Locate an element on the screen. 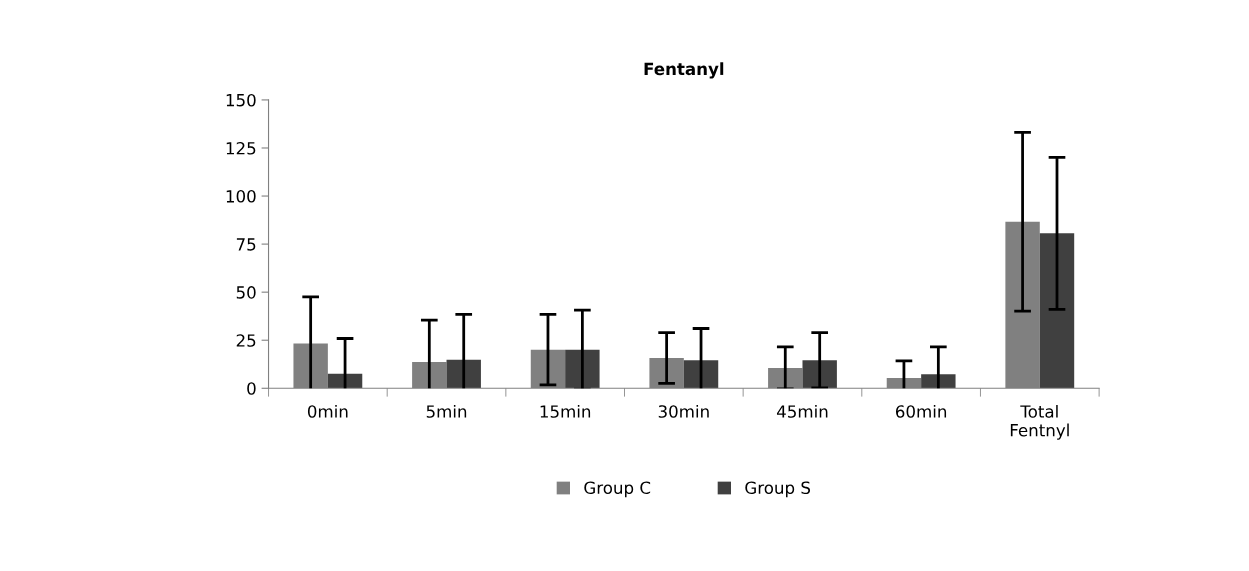  legend-label: Group C is located at coordinates (617, 489).